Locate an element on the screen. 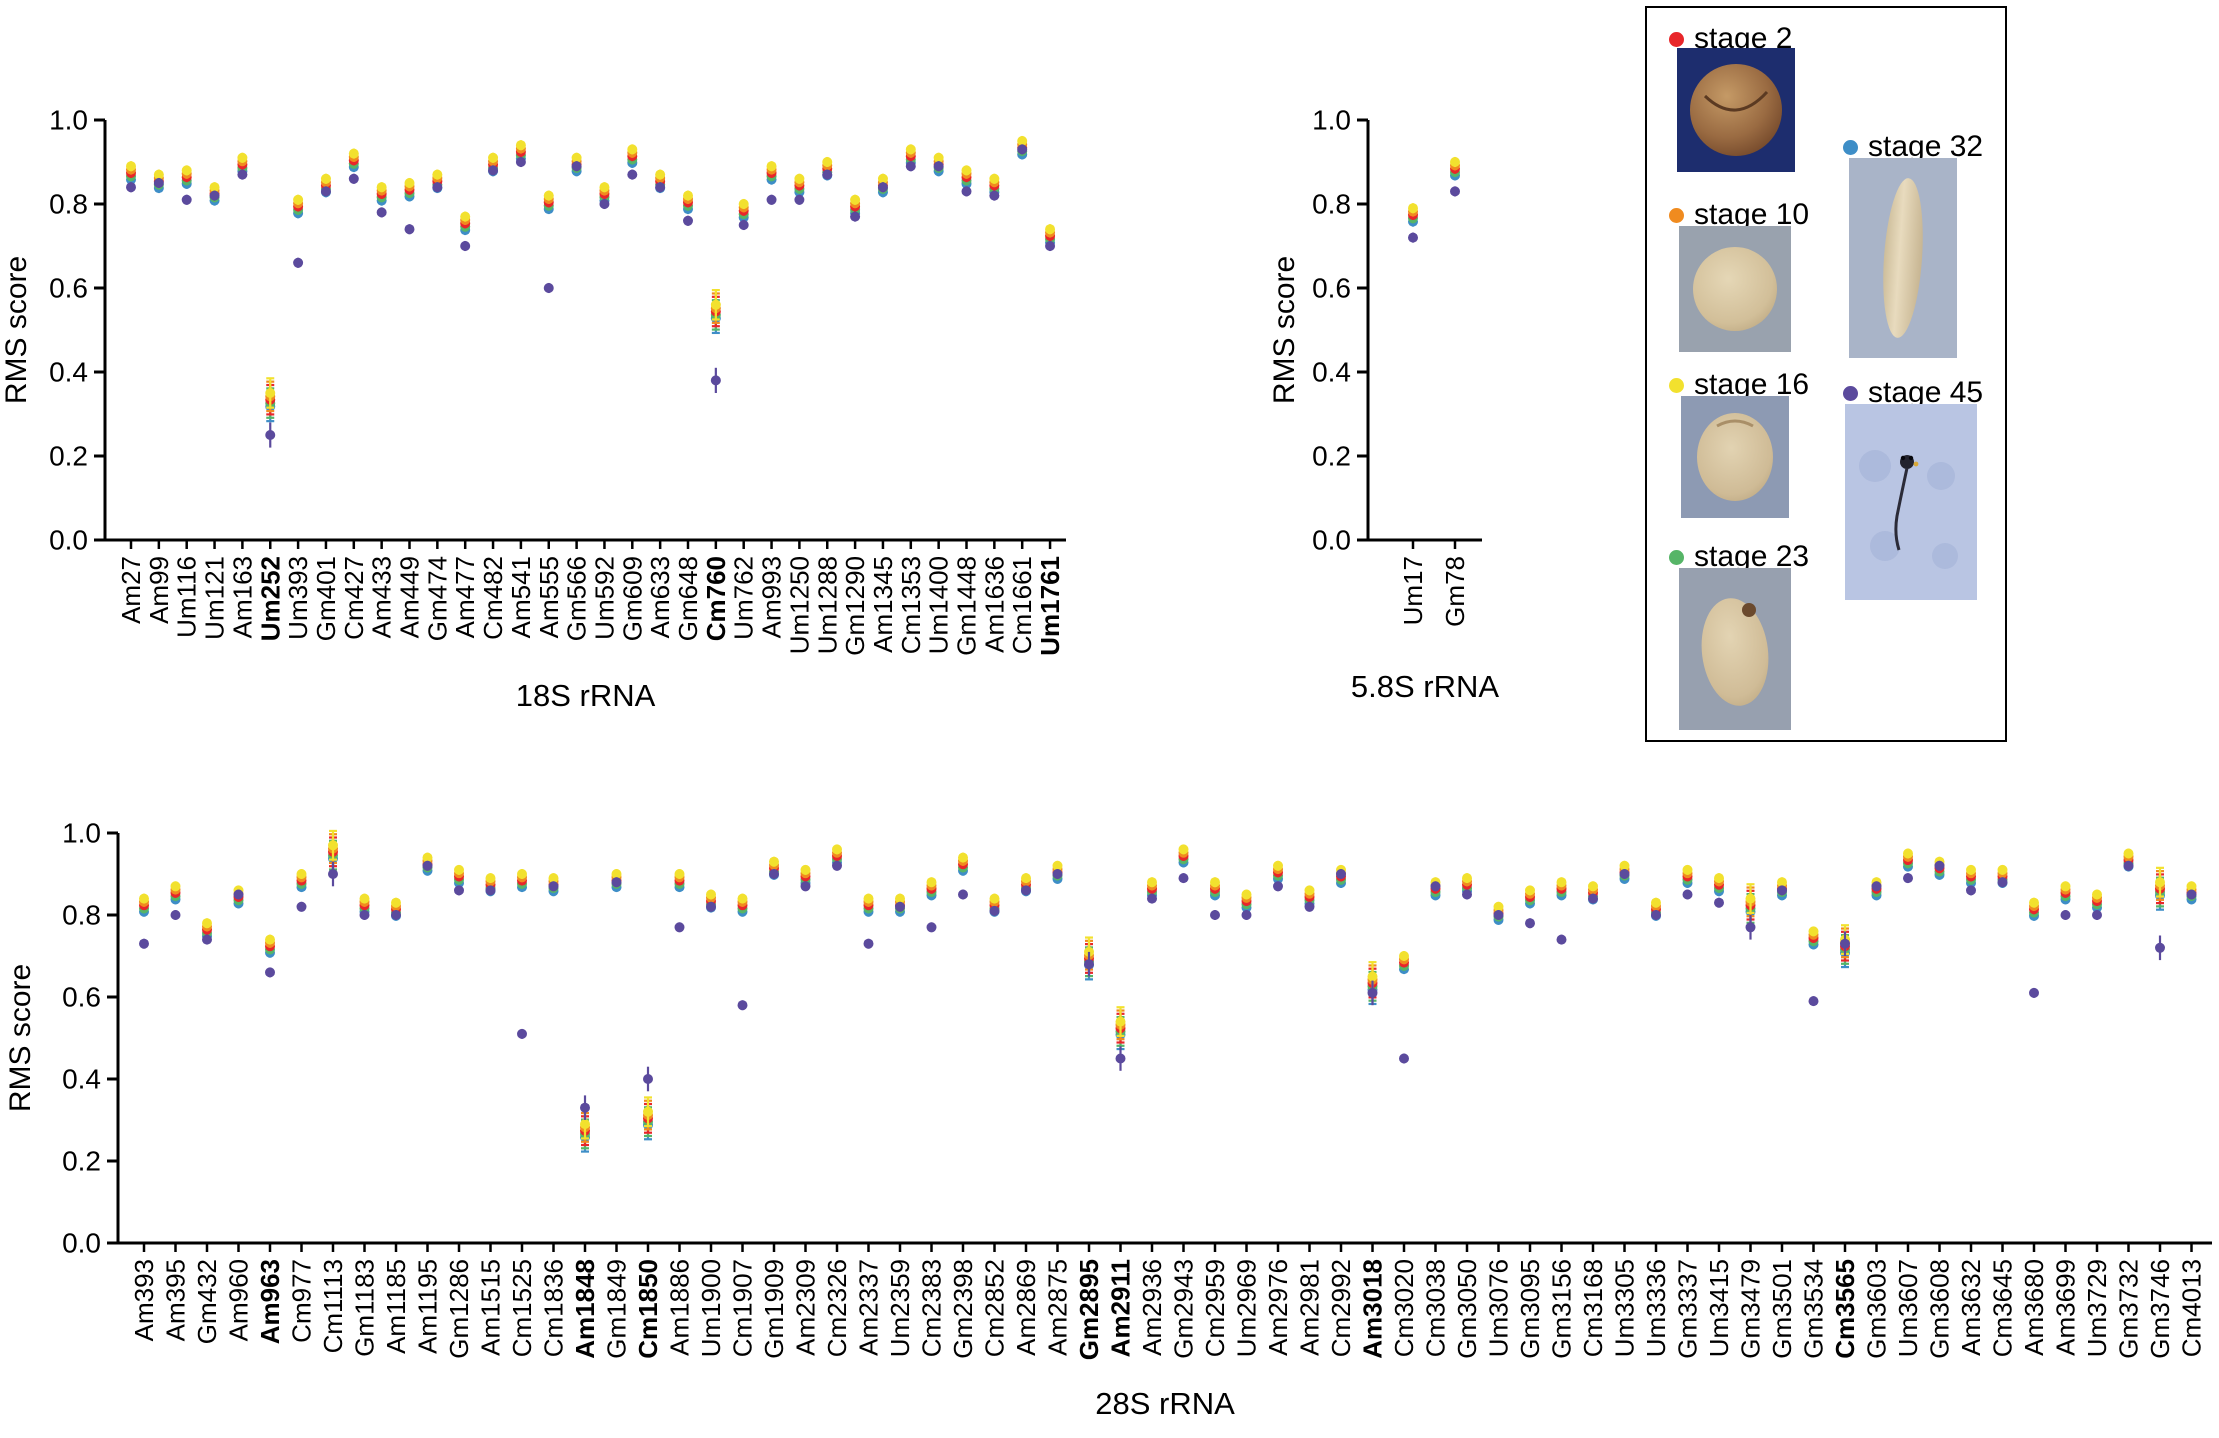 This screenshot has height=1438, width=2219. x-category-label: Cm3645 is located at coordinates (2003, 1308).